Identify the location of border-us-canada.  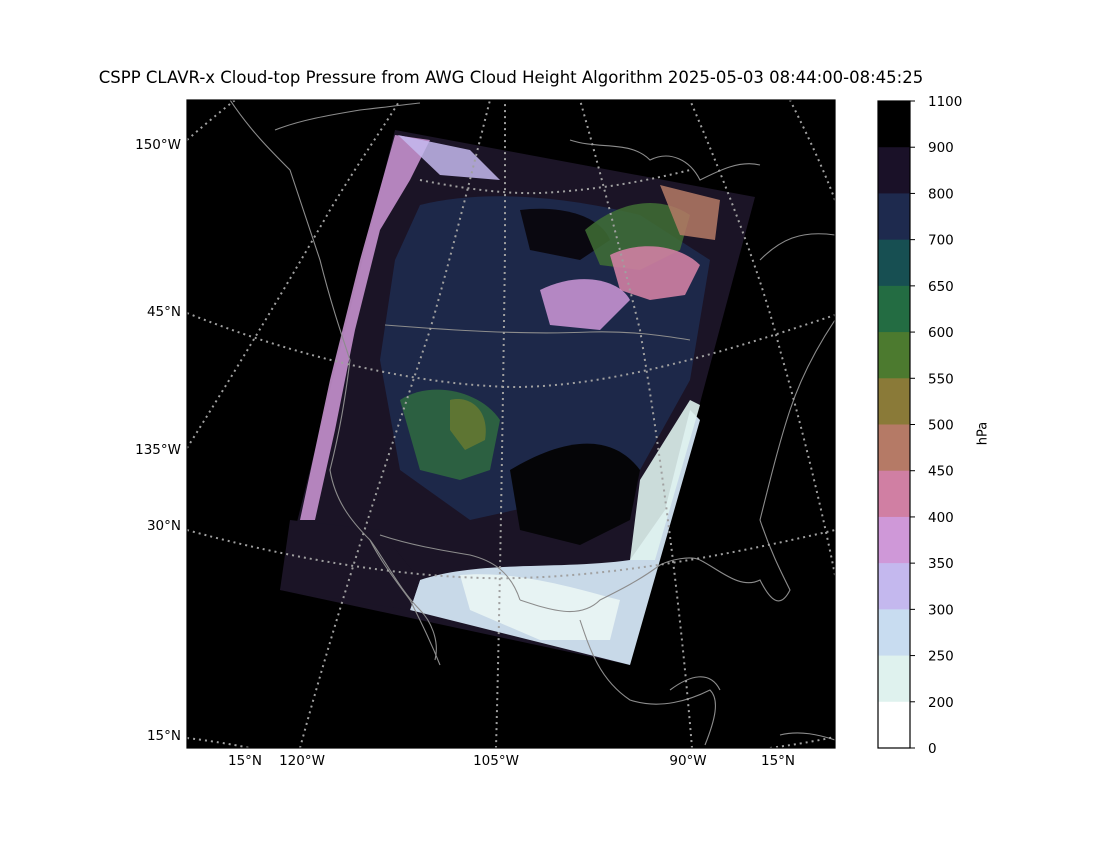
(537, 332).